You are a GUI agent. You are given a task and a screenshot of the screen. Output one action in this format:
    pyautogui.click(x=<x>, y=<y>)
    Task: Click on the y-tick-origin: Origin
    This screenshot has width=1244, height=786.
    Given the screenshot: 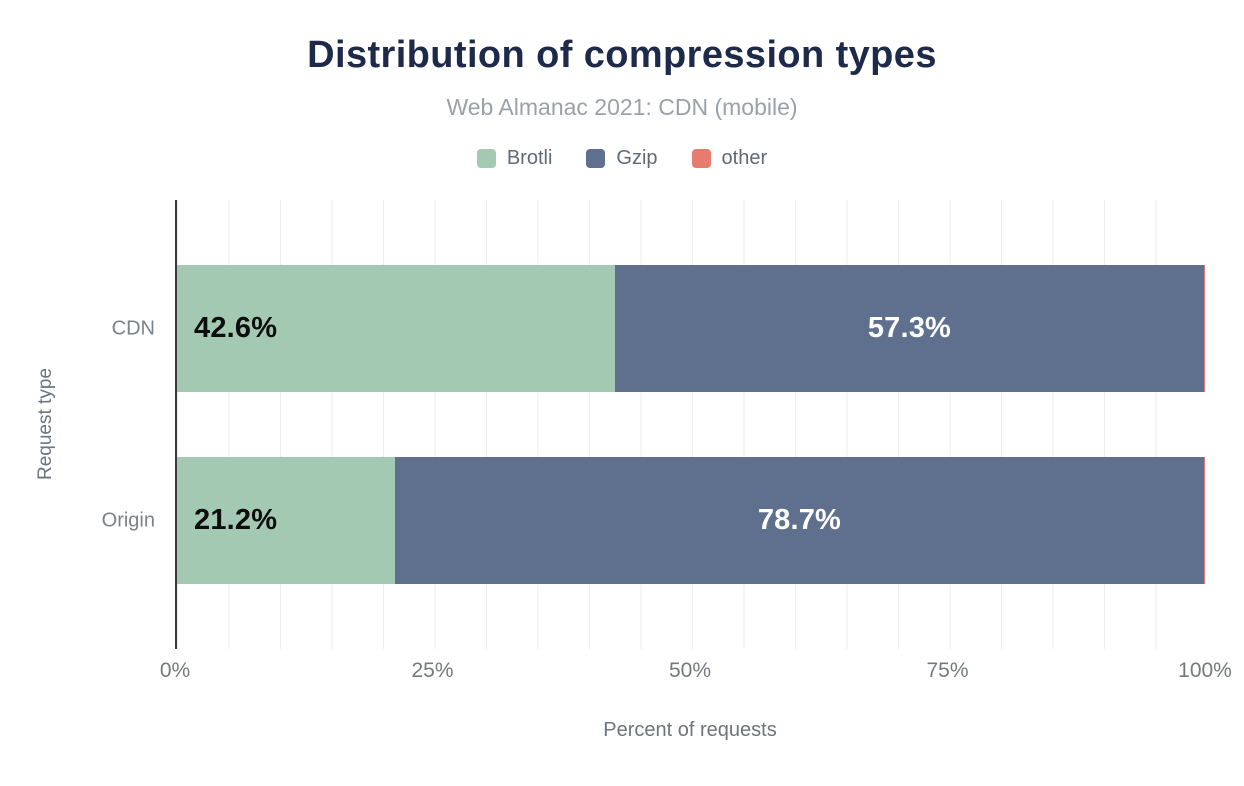 What is the action you would take?
    pyautogui.click(x=128, y=520)
    